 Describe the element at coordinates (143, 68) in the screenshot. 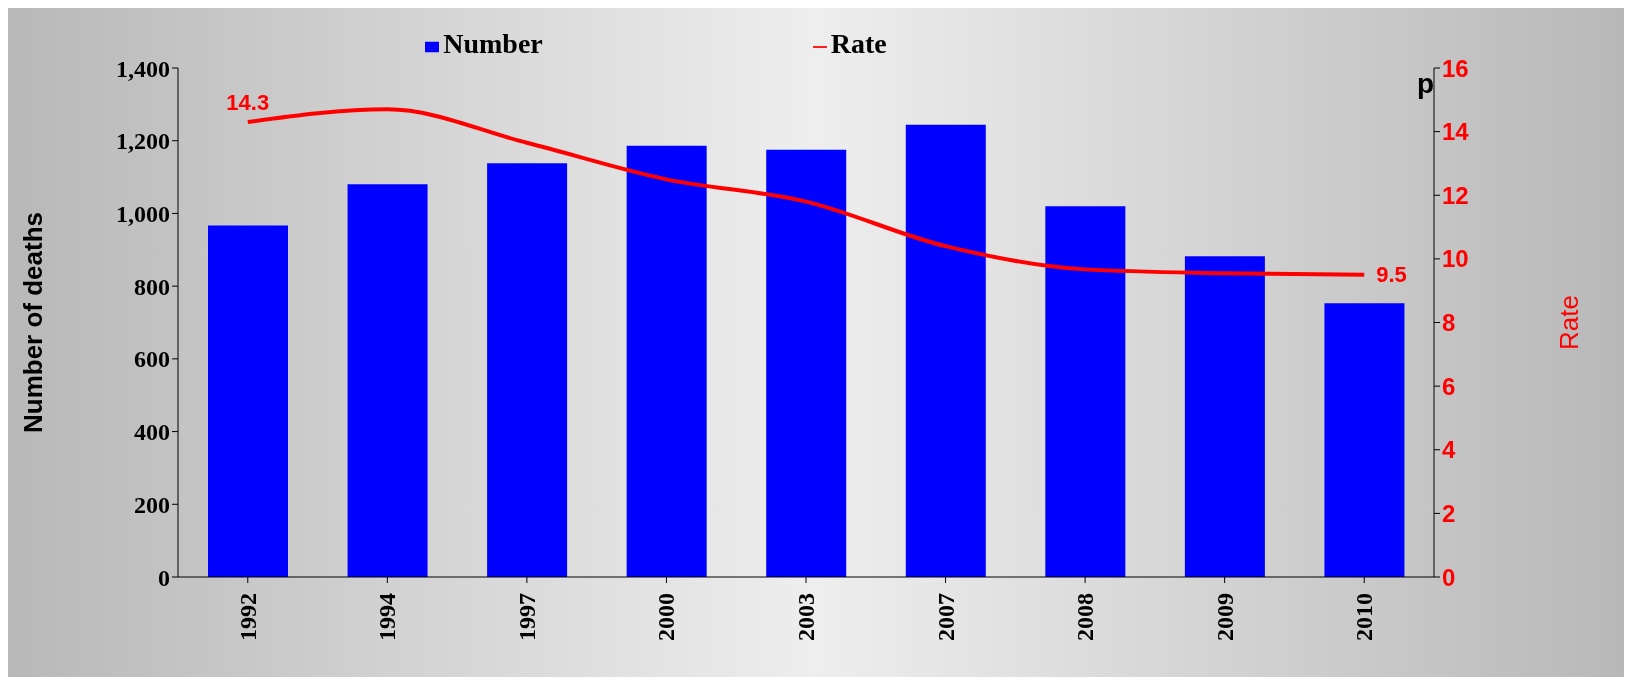

I see `y-tick-label: 1,400` at that location.